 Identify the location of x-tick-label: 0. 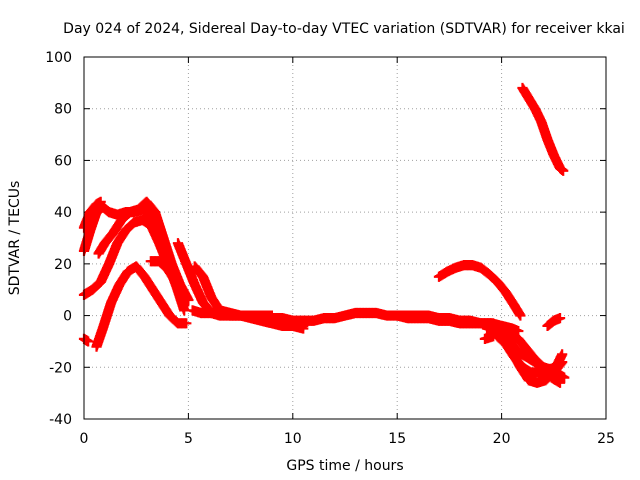
(84, 439).